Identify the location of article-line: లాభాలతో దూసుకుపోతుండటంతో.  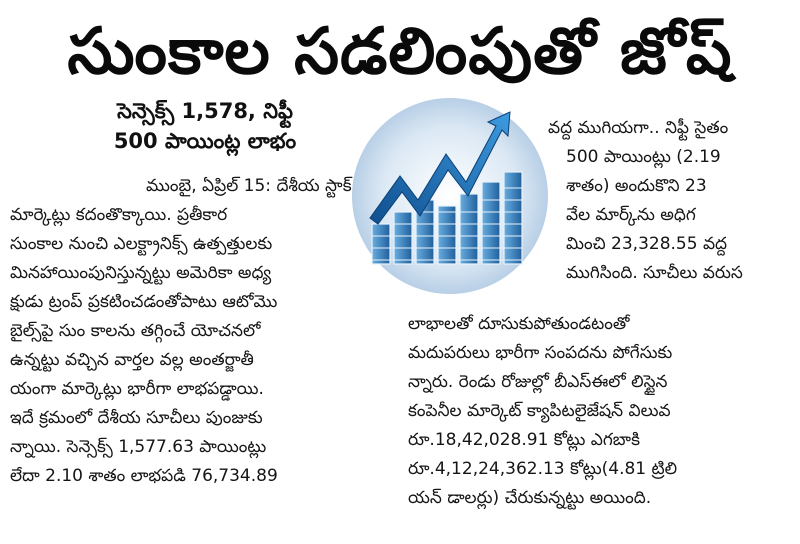
(519, 324).